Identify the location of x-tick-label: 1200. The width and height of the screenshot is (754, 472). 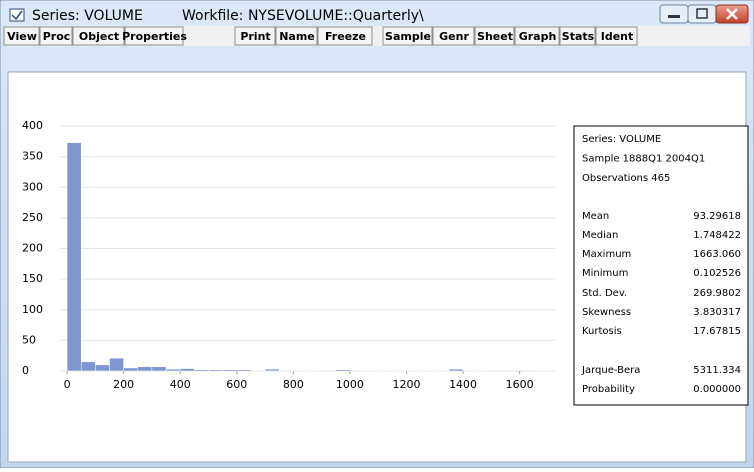
(407, 384).